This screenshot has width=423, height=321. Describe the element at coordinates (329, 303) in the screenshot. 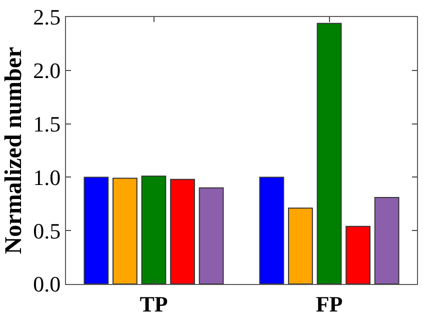

I see `x-tick-label: FP` at that location.